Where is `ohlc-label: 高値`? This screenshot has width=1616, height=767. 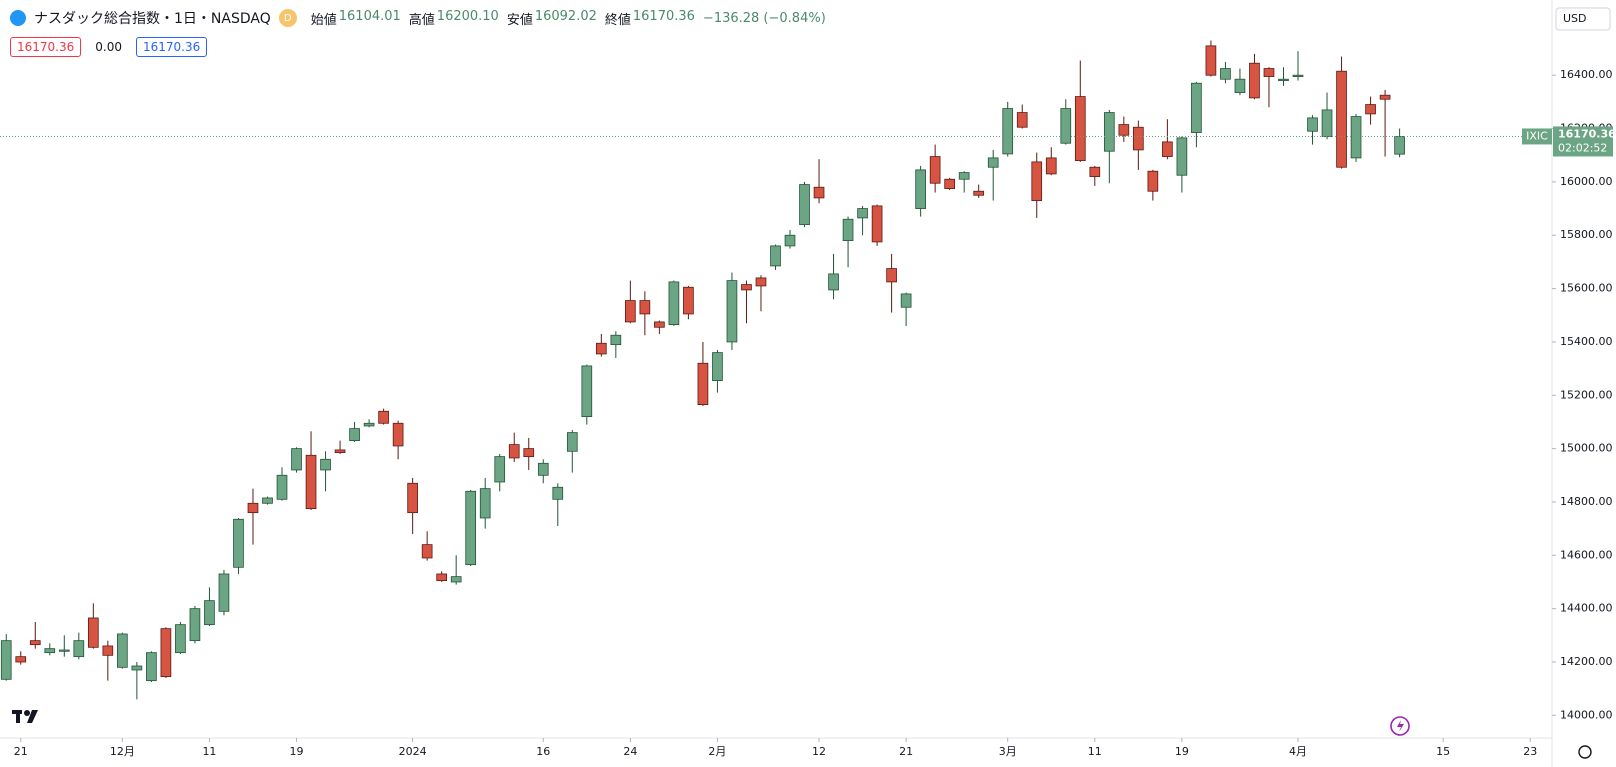 ohlc-label: 高値 is located at coordinates (421, 20).